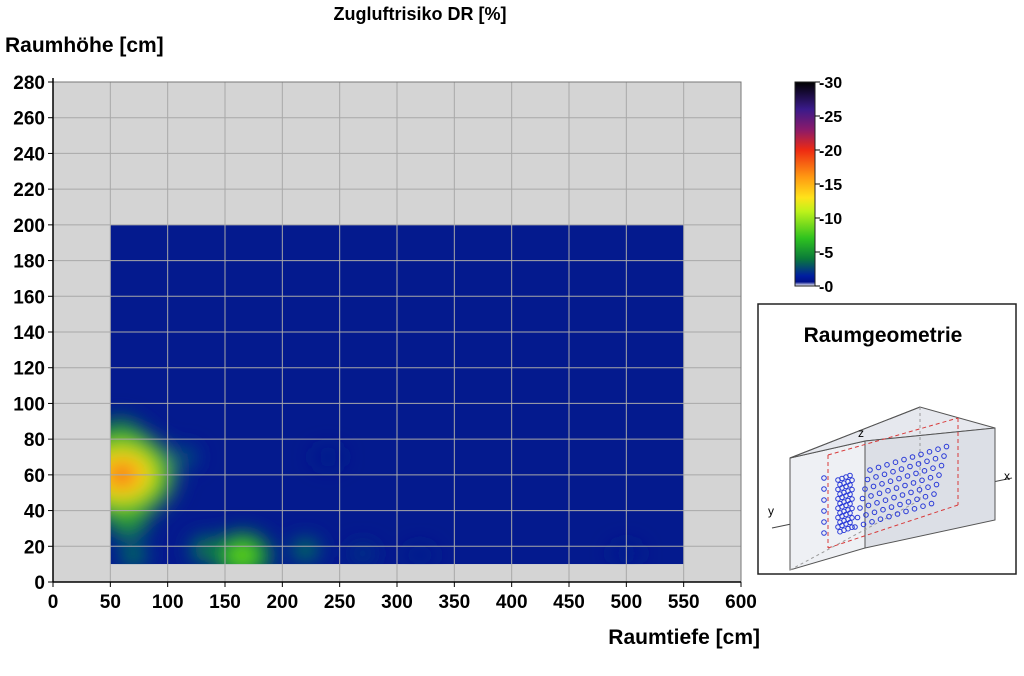 The width and height of the screenshot is (1024, 676). Describe the element at coordinates (741, 602) in the screenshot. I see `x-tick-label: 600` at that location.